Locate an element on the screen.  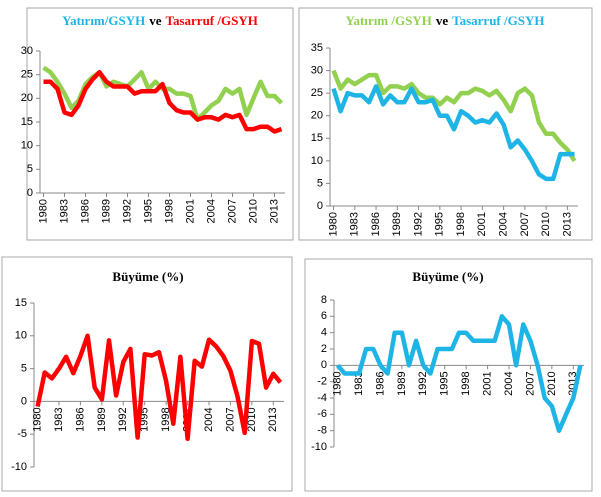
y-tick-label: -6 is located at coordinates (322, 414).